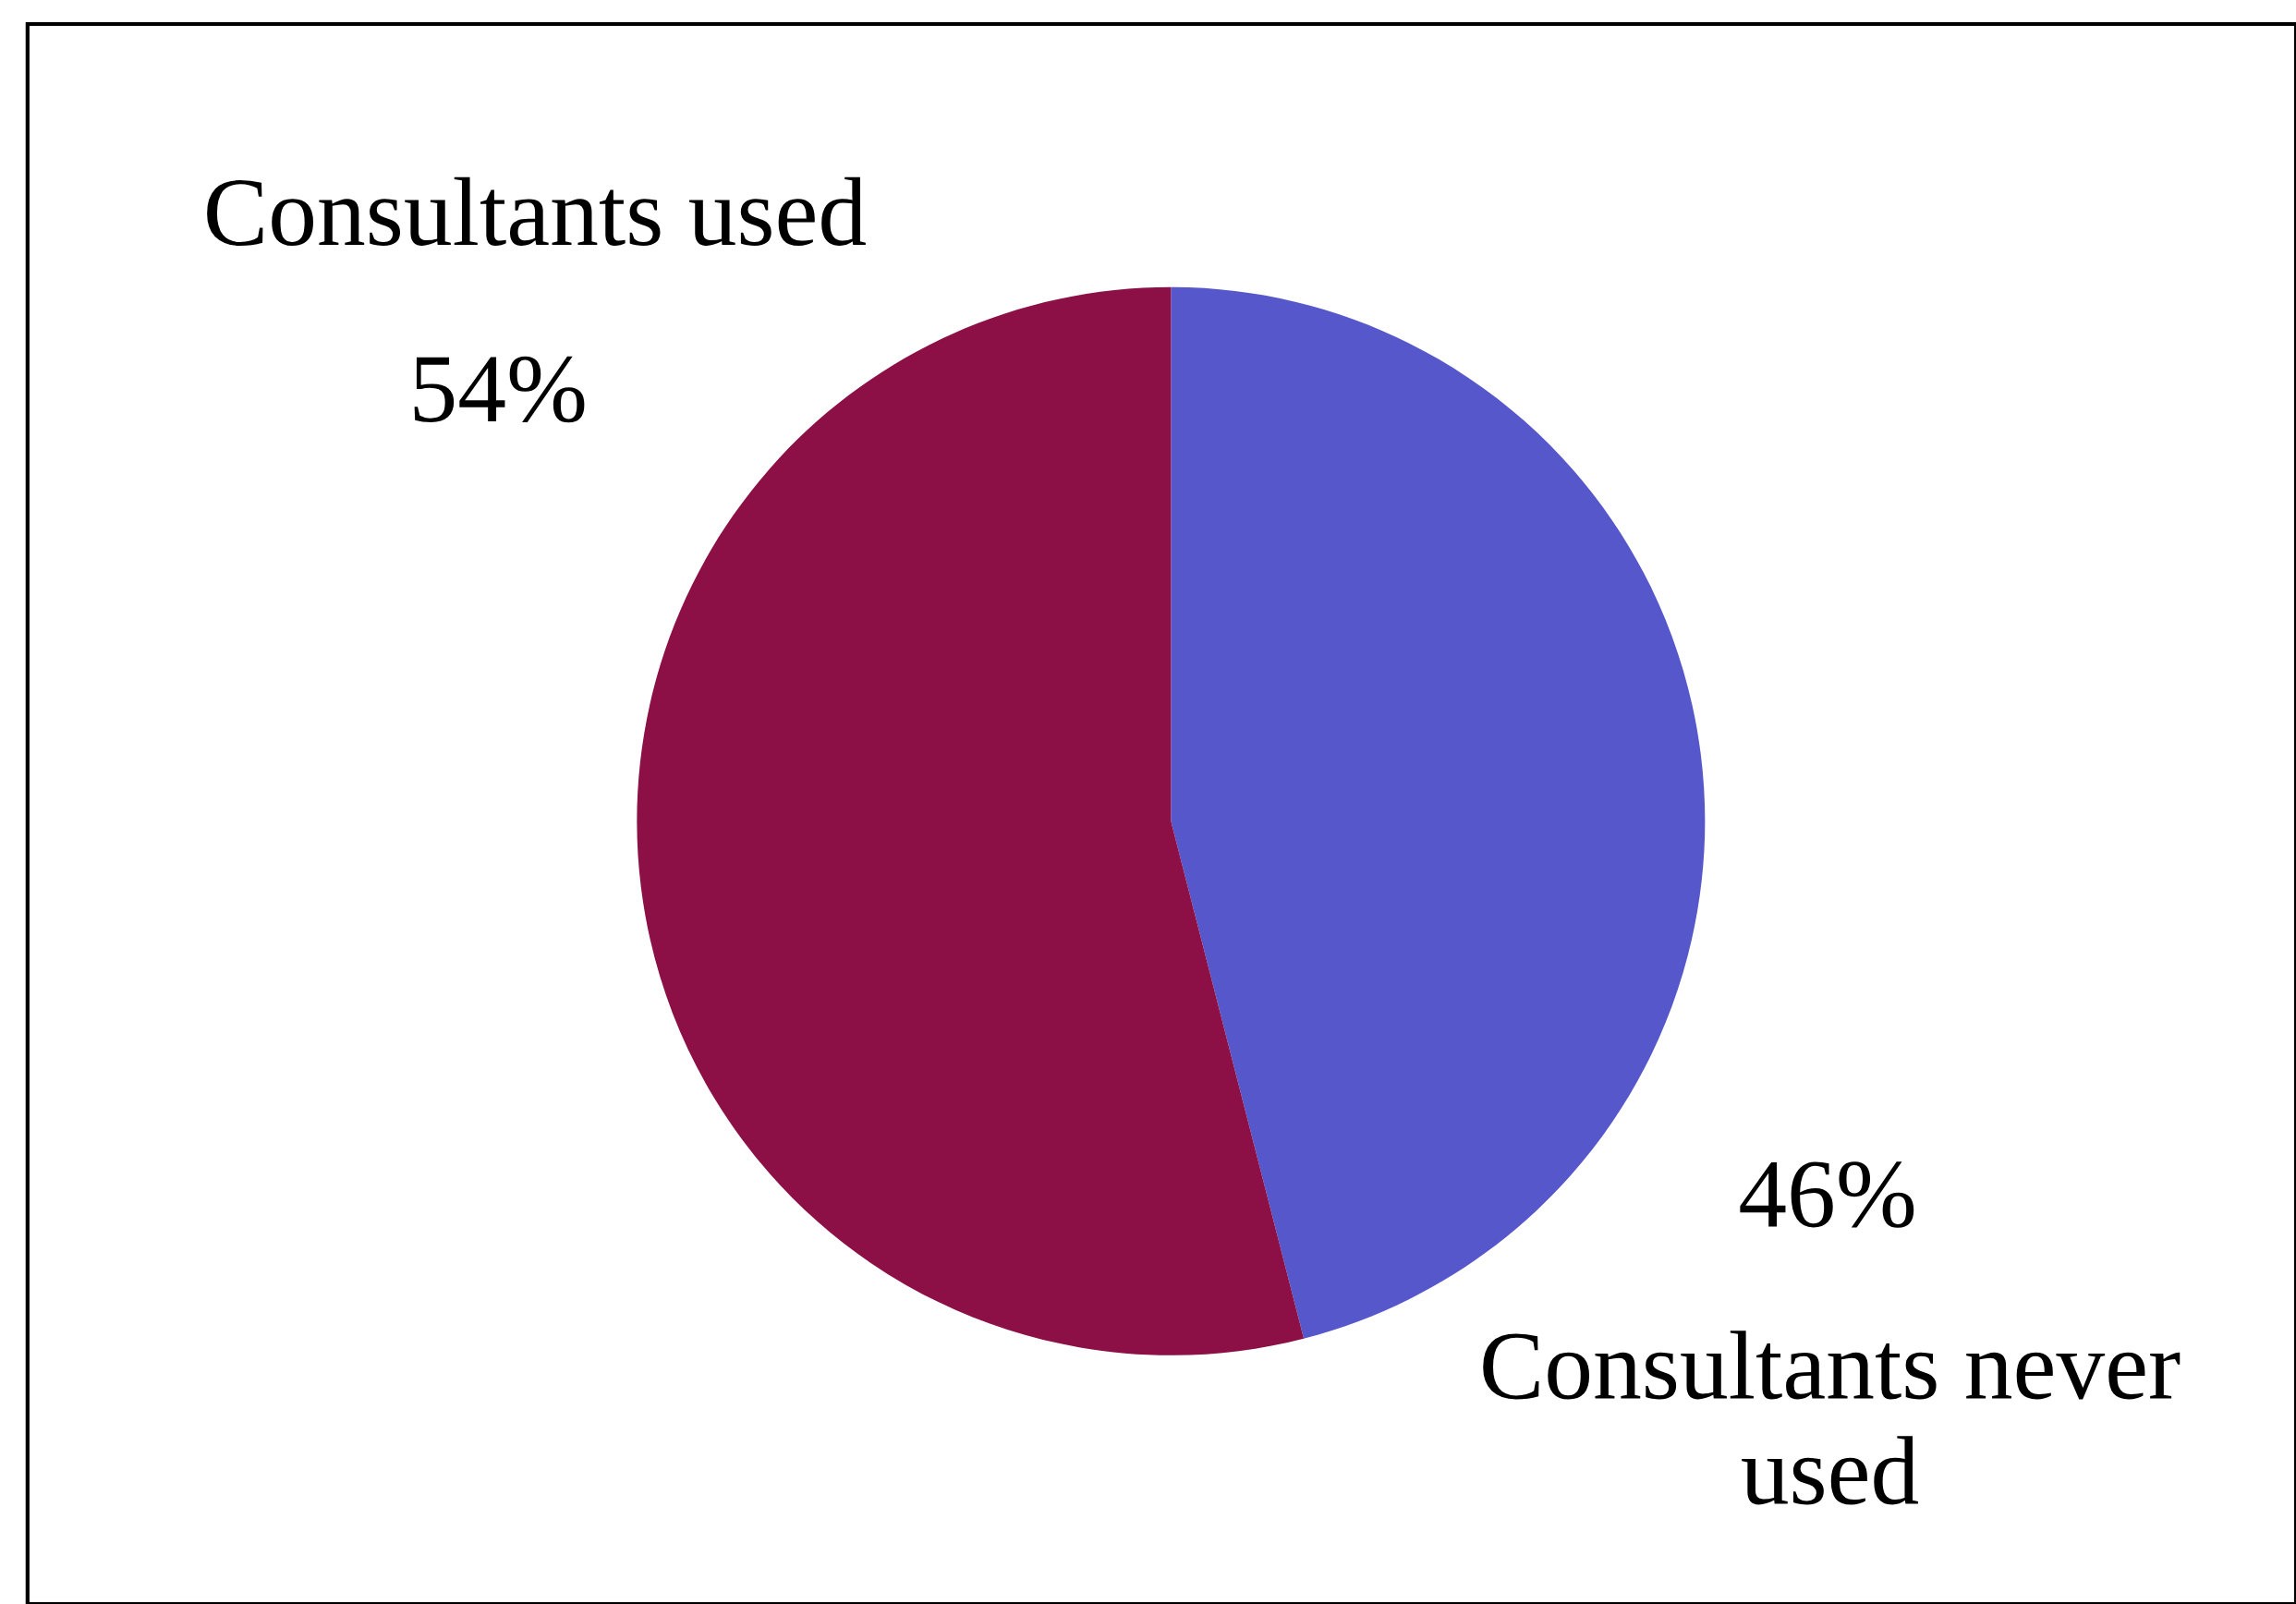 Image resolution: width=2296 pixels, height=1604 pixels. Describe the element at coordinates (1827, 1195) in the screenshot. I see `data-label: 46%` at that location.